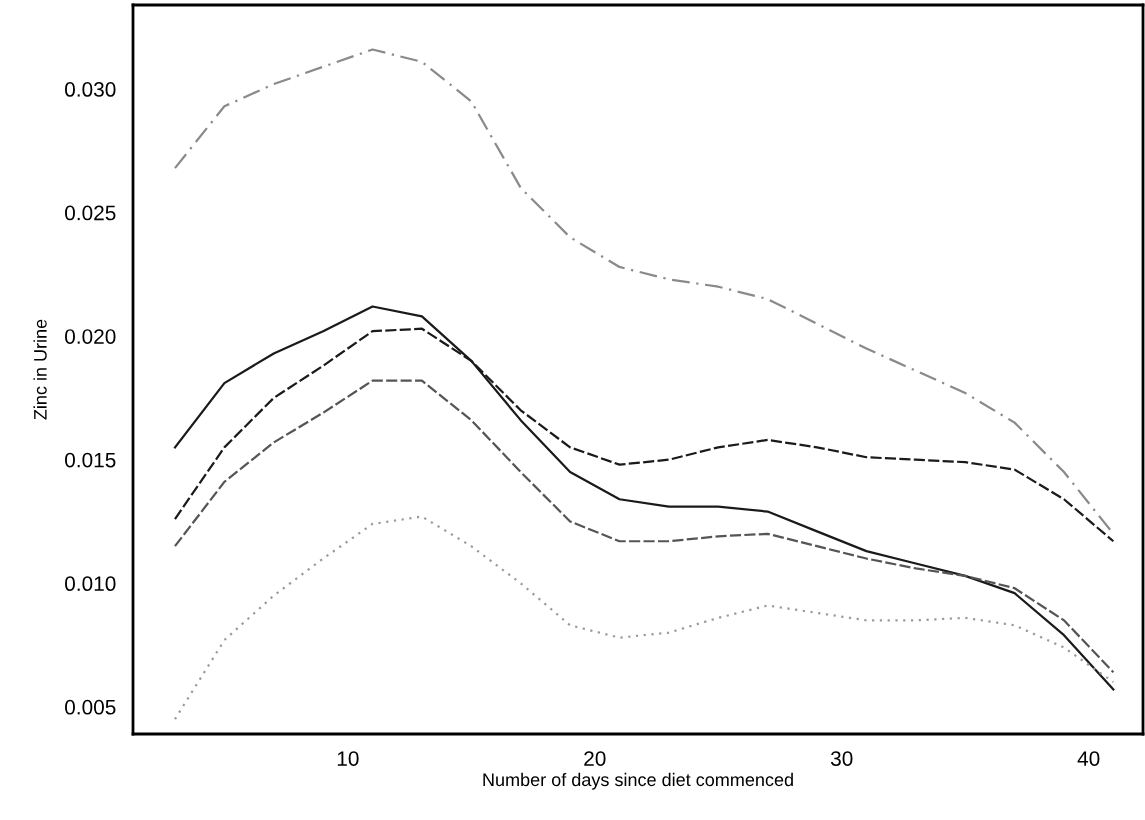 This screenshot has width=1145, height=820. I want to click on y-tick-label: 0.005, so click(90, 707).